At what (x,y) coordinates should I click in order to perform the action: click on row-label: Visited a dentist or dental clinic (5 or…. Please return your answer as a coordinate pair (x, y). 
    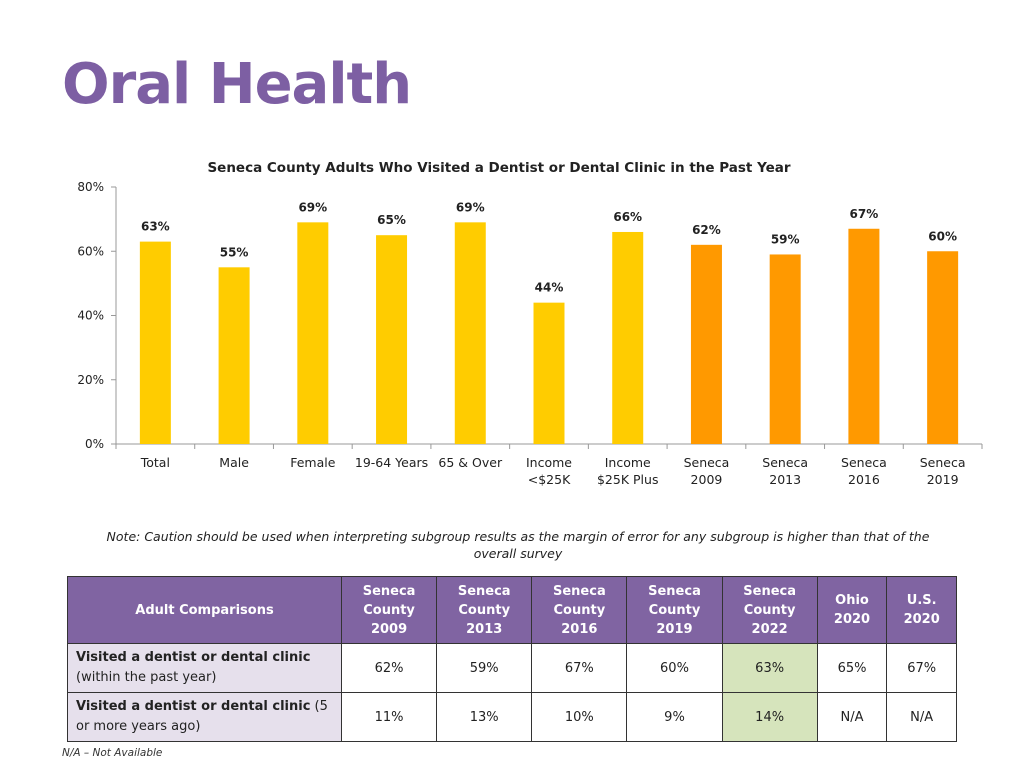
    Looking at the image, I should click on (204, 717).